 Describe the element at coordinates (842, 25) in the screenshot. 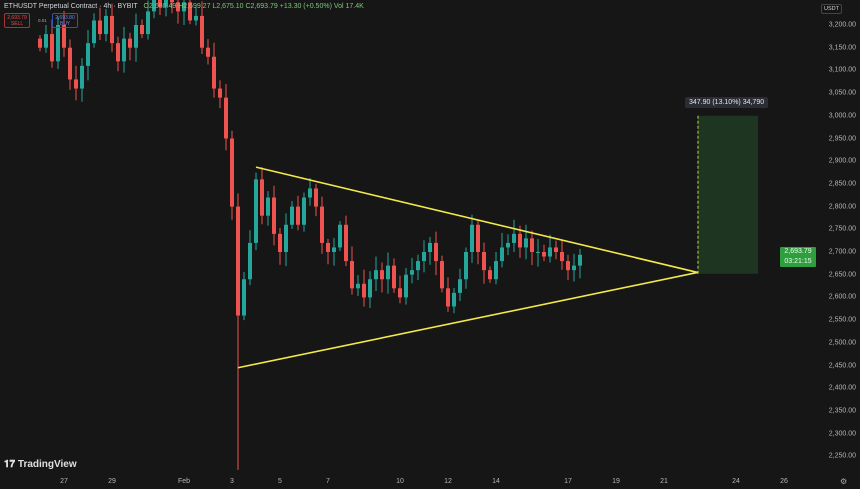

I see `price-tick: 3,200.00` at that location.